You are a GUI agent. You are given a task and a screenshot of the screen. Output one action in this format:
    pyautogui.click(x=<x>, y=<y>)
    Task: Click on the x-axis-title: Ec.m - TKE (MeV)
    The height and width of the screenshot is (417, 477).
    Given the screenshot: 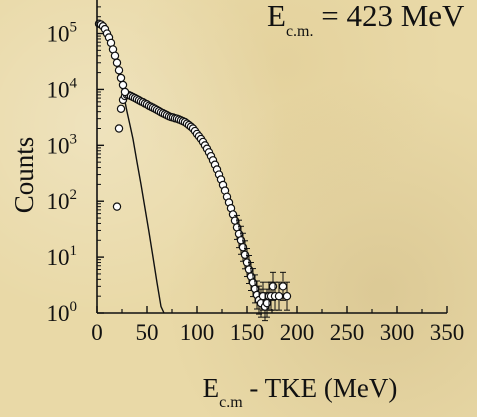 What is the action you would take?
    pyautogui.click(x=300, y=392)
    